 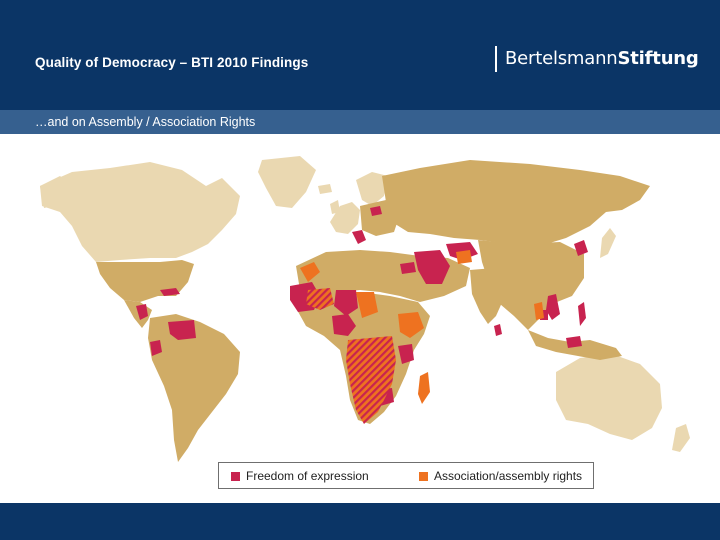 What do you see at coordinates (182, 330) in the screenshot?
I see `venezuela` at bounding box center [182, 330].